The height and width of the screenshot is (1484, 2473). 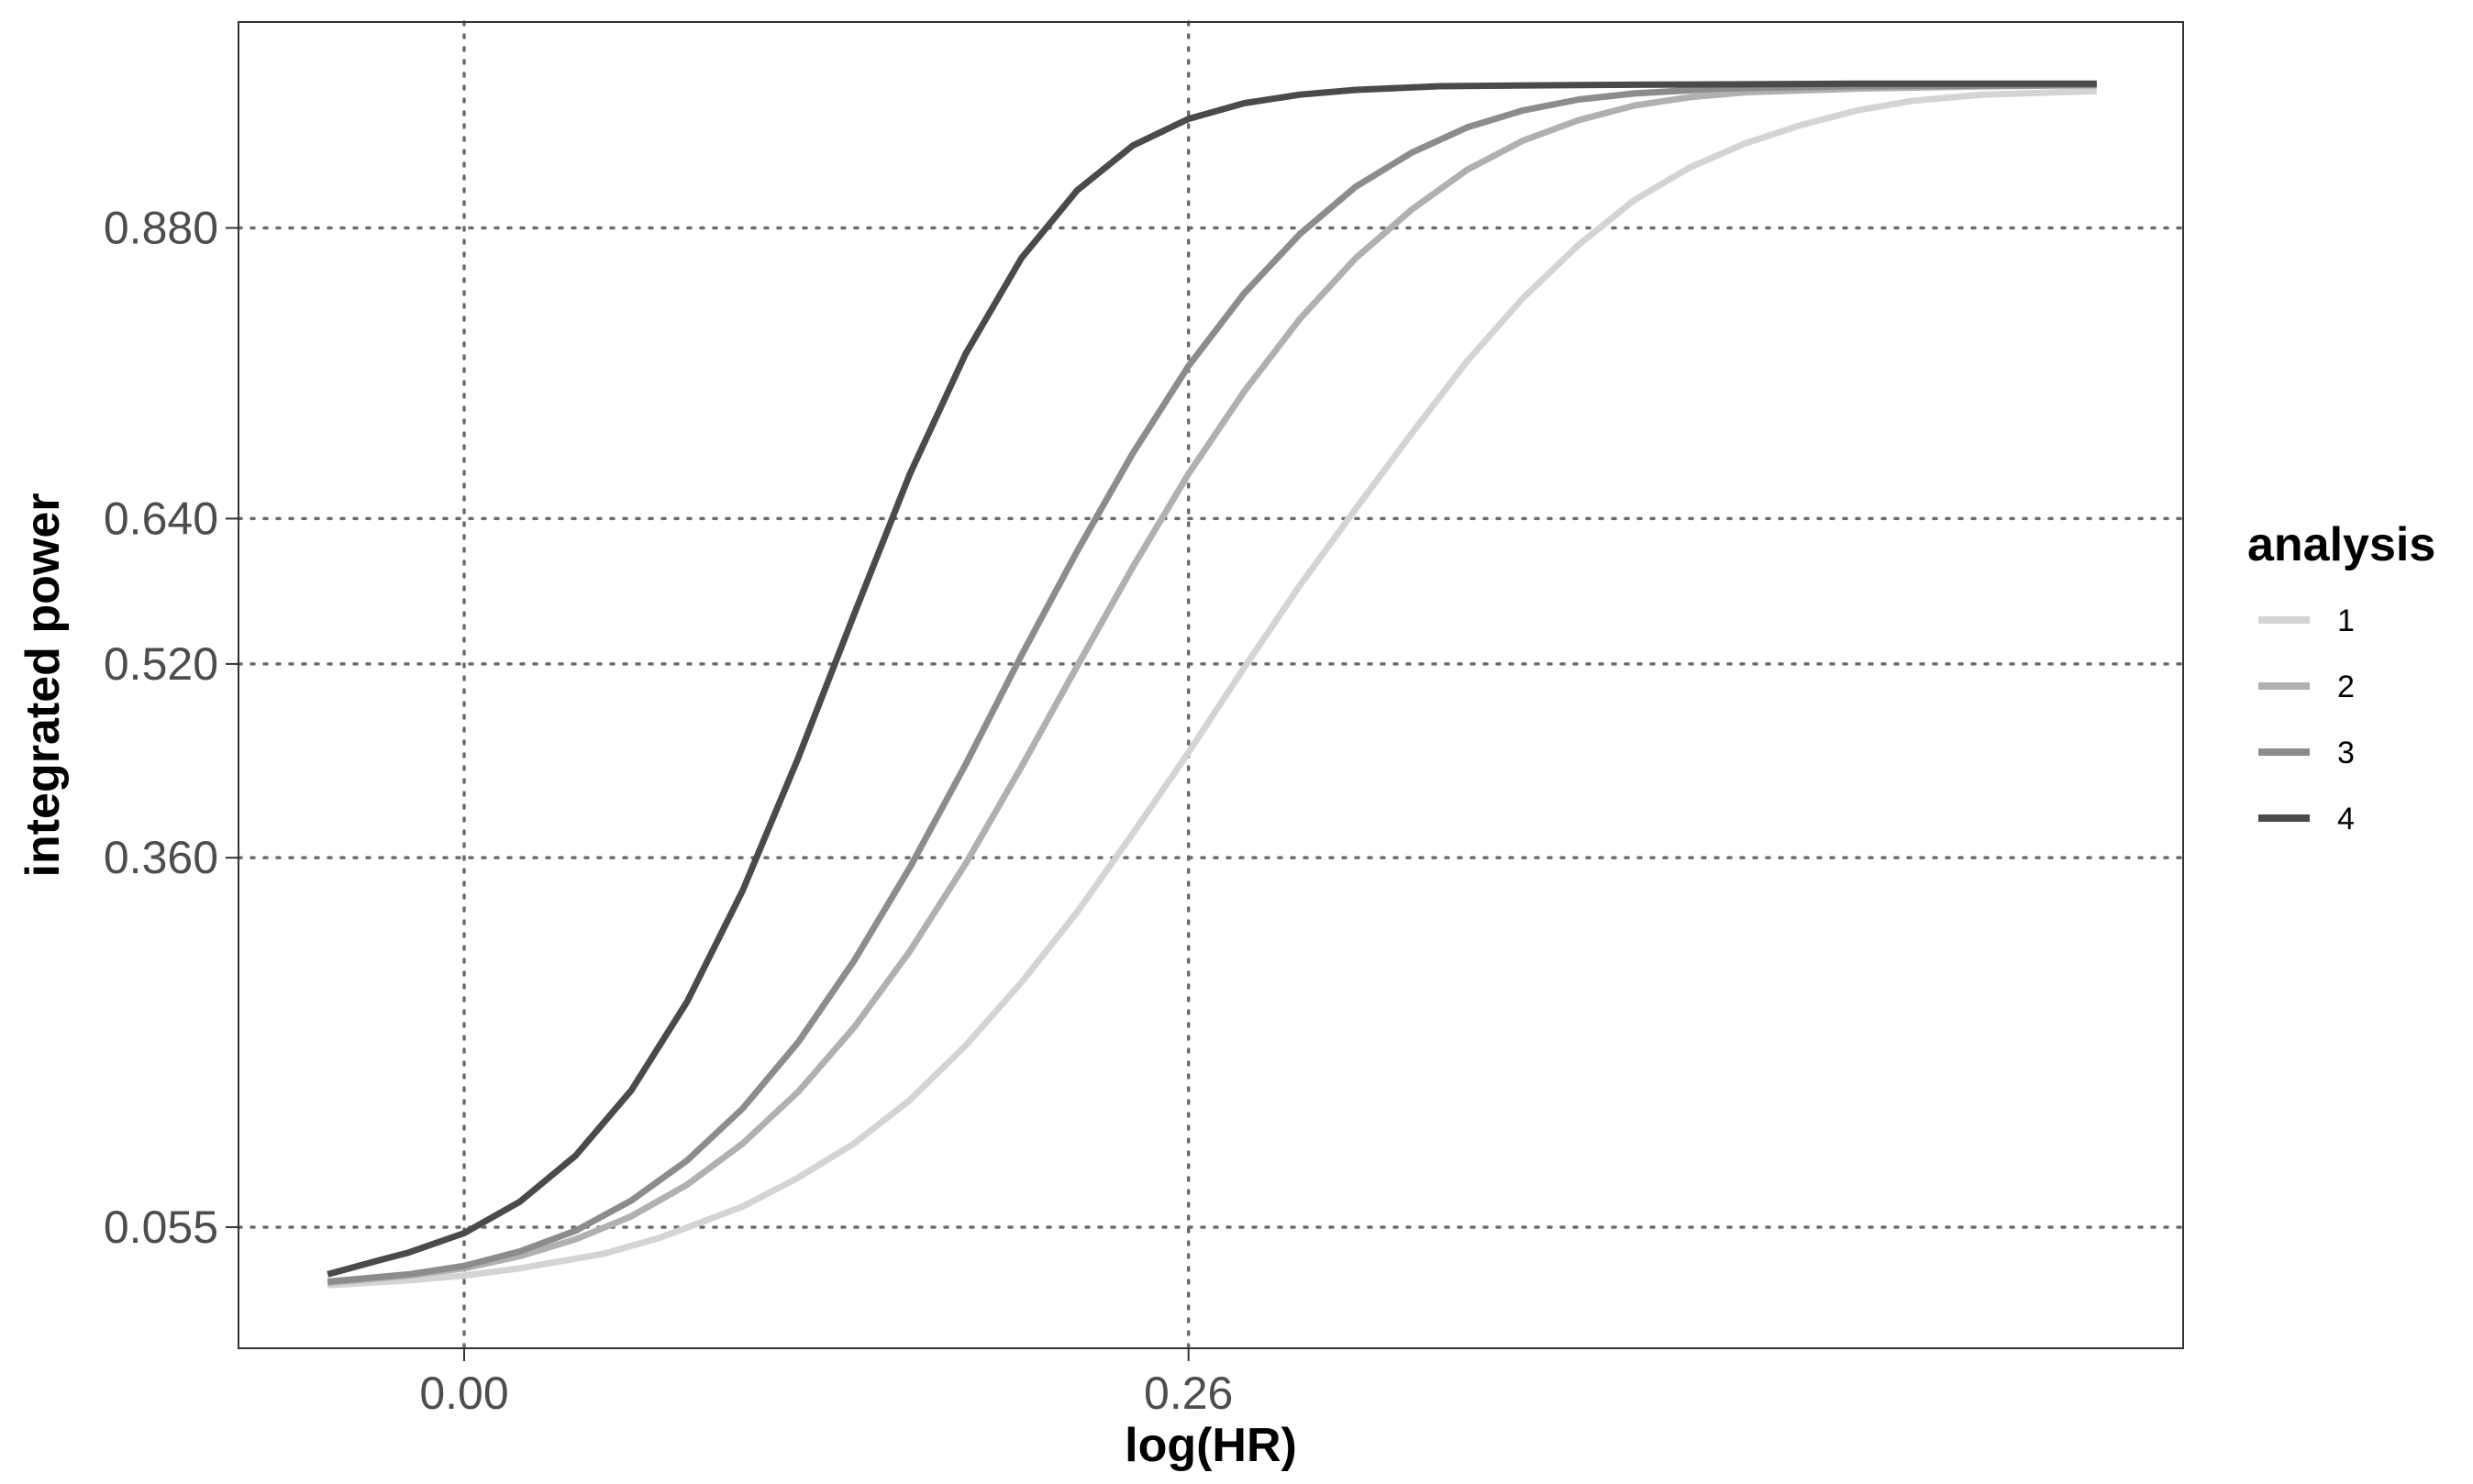 What do you see at coordinates (44, 685) in the screenshot?
I see `y-axis-title: integrated power` at bounding box center [44, 685].